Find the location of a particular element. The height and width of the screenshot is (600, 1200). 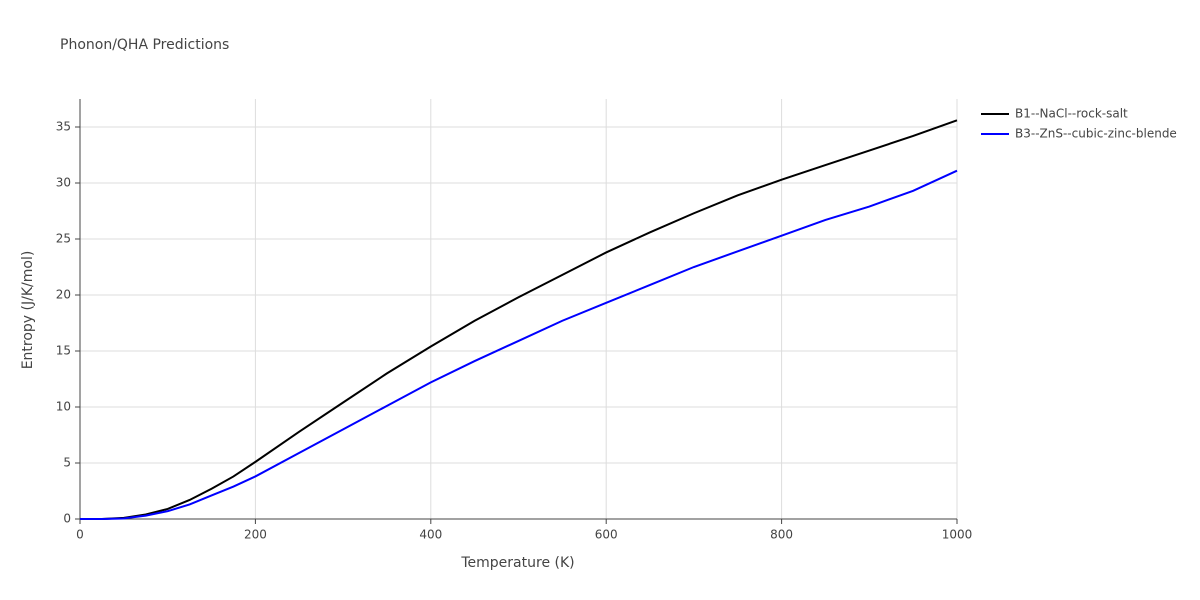

x-tick-label: 800 is located at coordinates (781, 535).